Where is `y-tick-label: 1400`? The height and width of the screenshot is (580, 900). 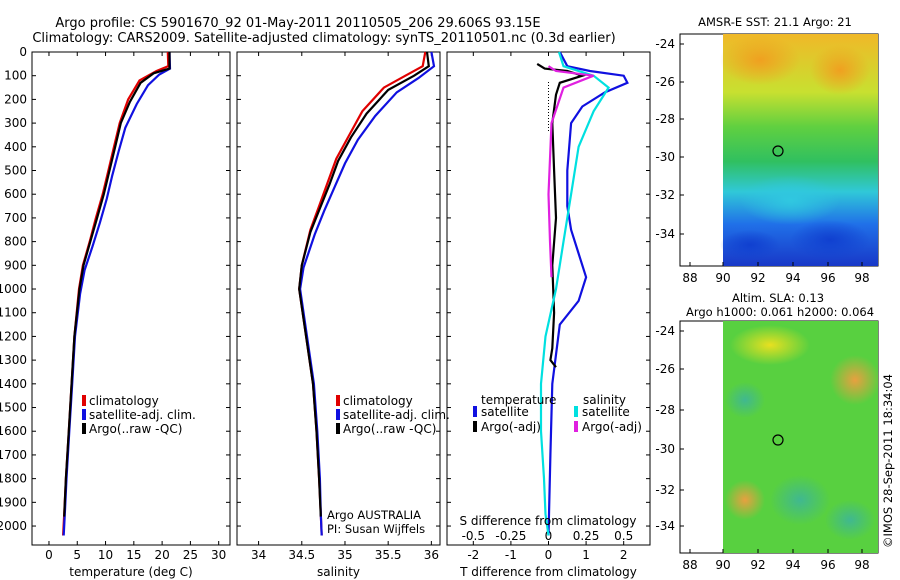 y-tick-label: 1400 is located at coordinates (13, 384).